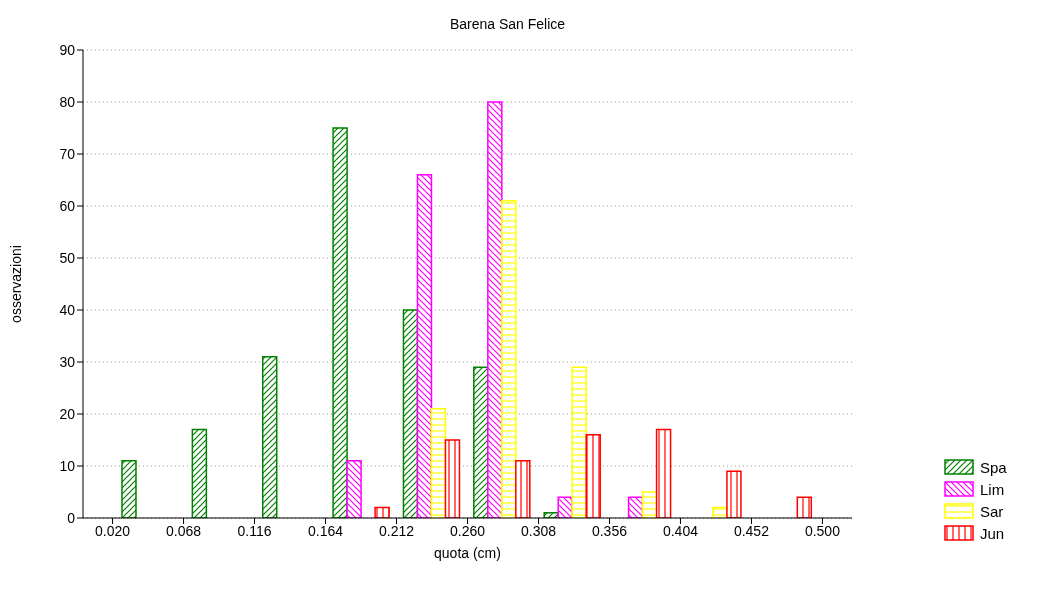 The image size is (1040, 612). I want to click on y-tick-label: 90, so click(67, 49).